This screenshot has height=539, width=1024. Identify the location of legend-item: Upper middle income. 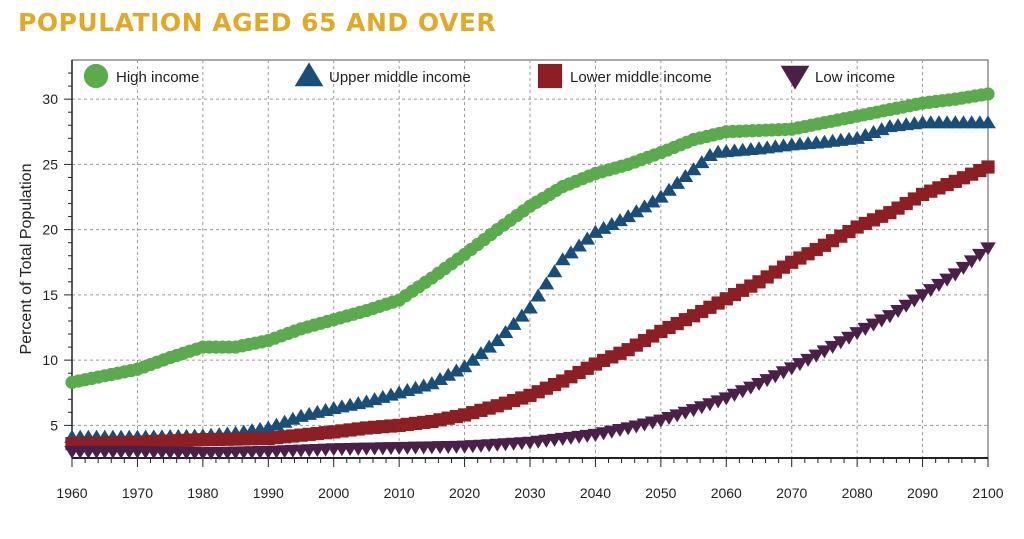
(382, 74).